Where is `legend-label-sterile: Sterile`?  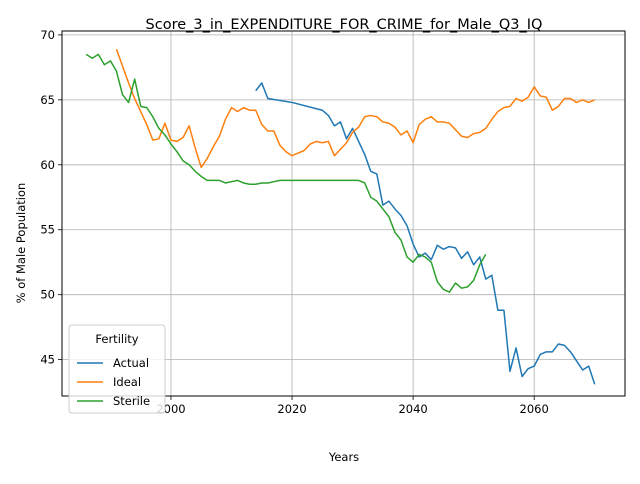
legend-label-sterile: Sterile is located at coordinates (131, 401).